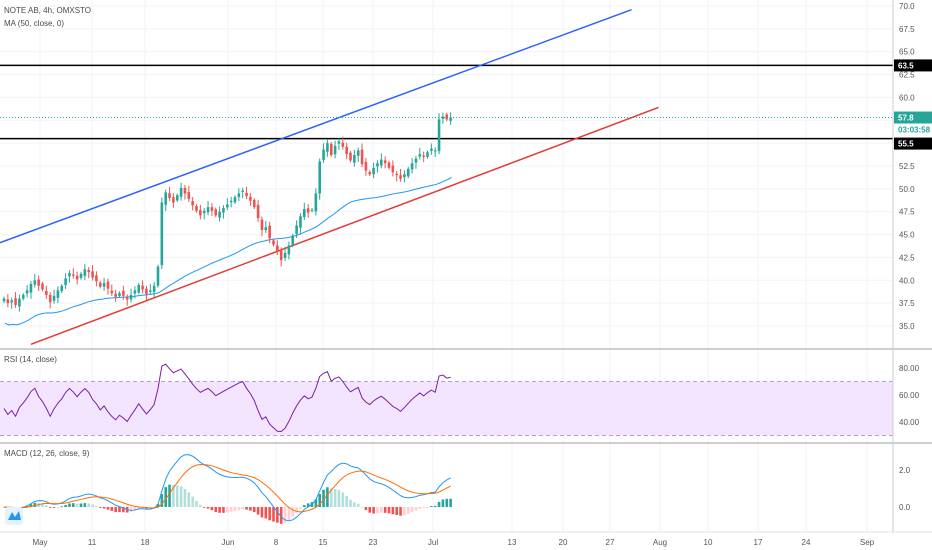  What do you see at coordinates (907, 257) in the screenshot?
I see `price-tick-label: 42.5` at bounding box center [907, 257].